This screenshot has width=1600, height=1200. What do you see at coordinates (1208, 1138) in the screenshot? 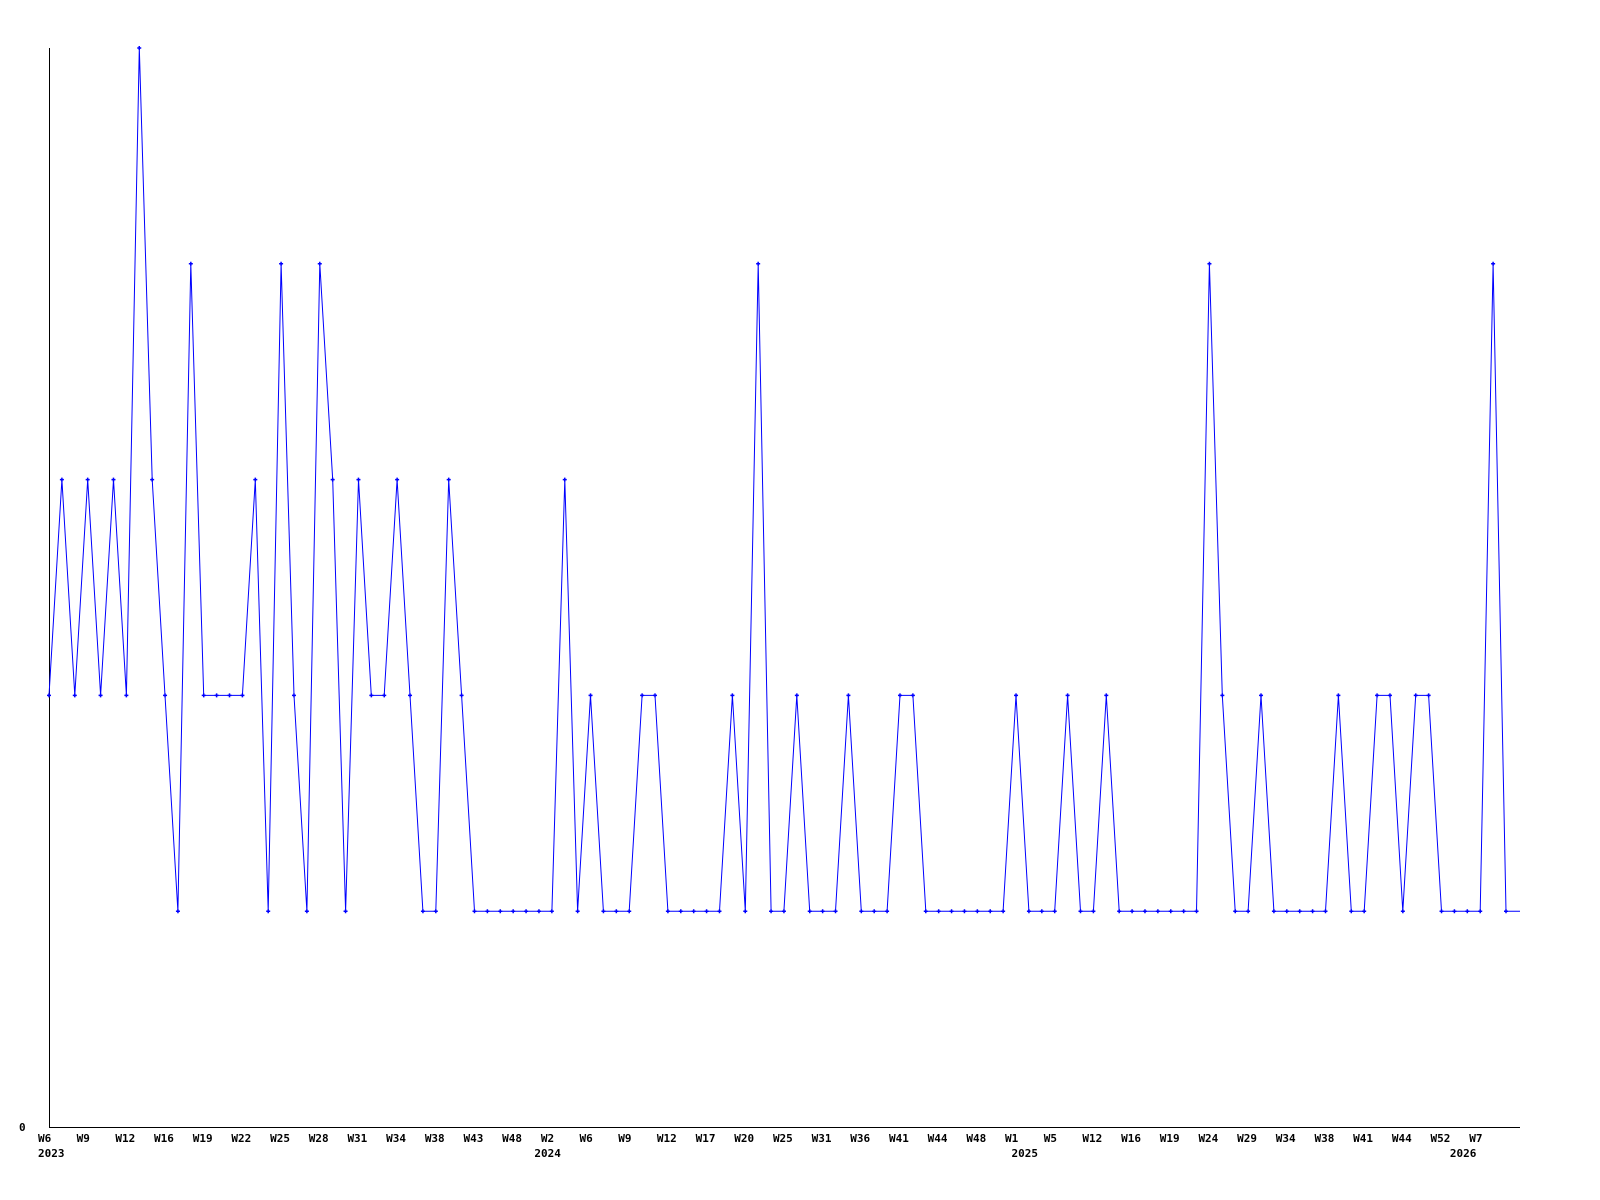
I see `x-tick-label: W24` at bounding box center [1208, 1138].